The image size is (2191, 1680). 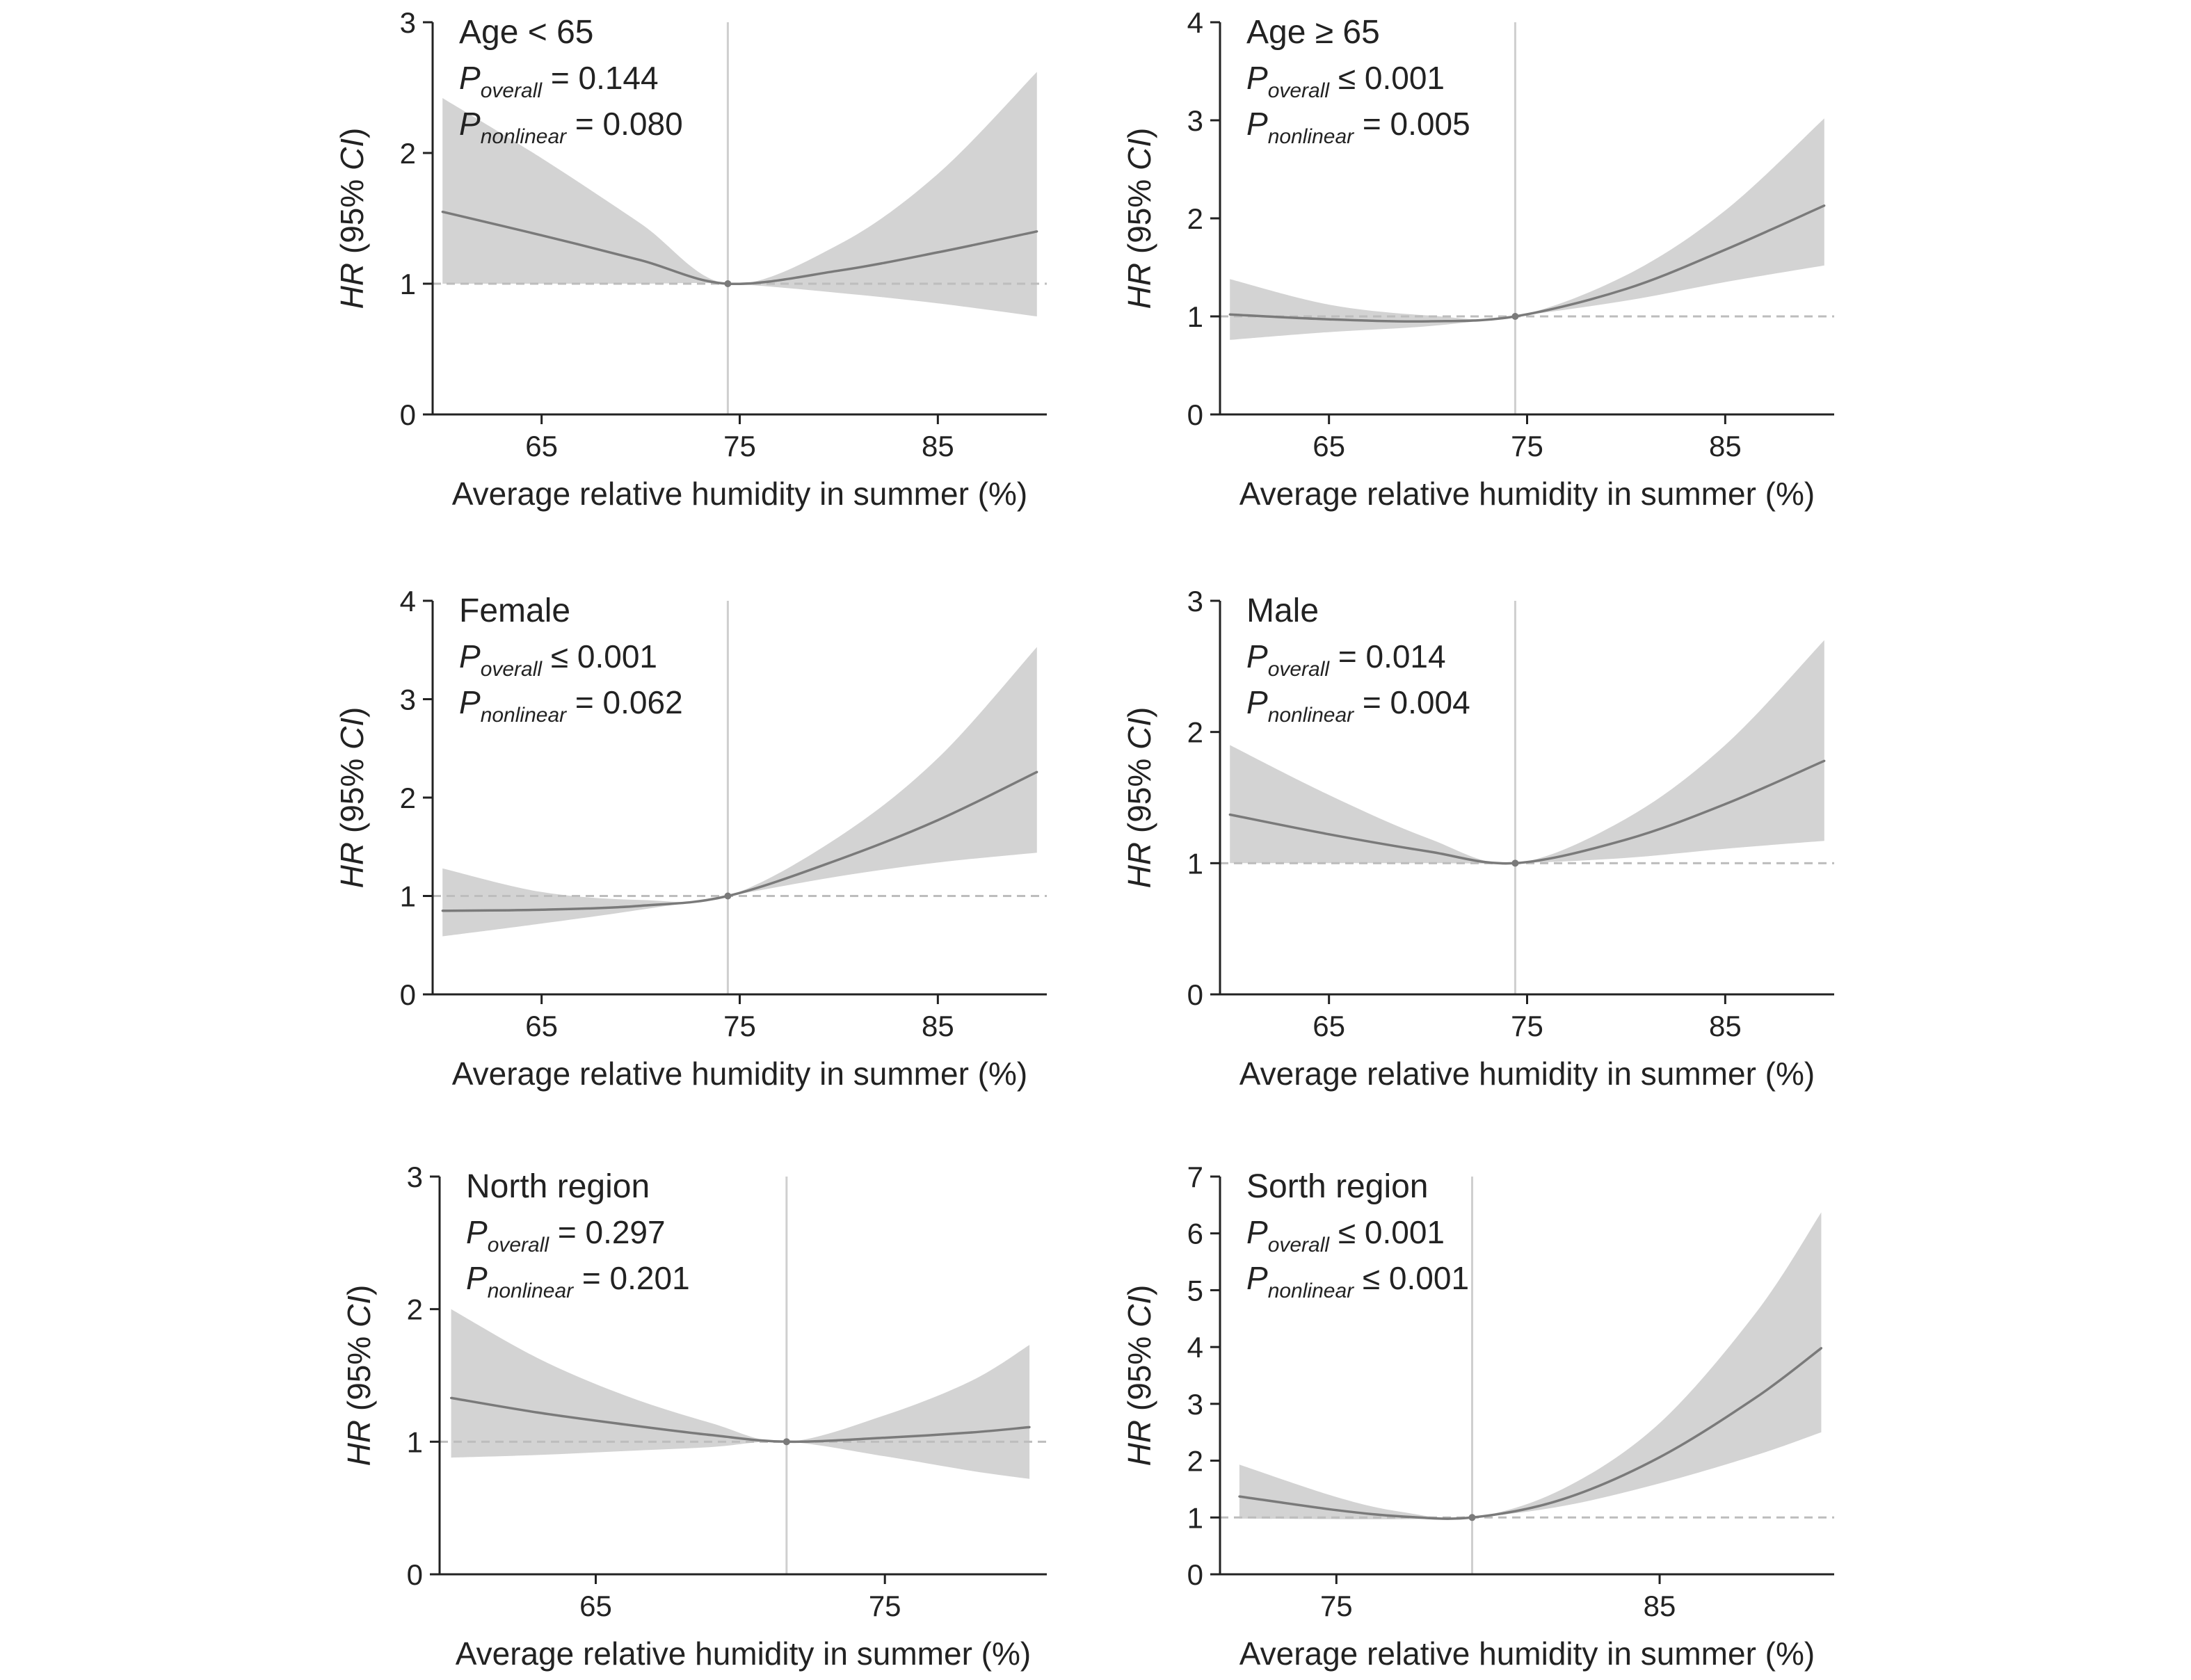 I want to click on p-value-text: Poverall = 0.297, so click(x=566, y=1235).